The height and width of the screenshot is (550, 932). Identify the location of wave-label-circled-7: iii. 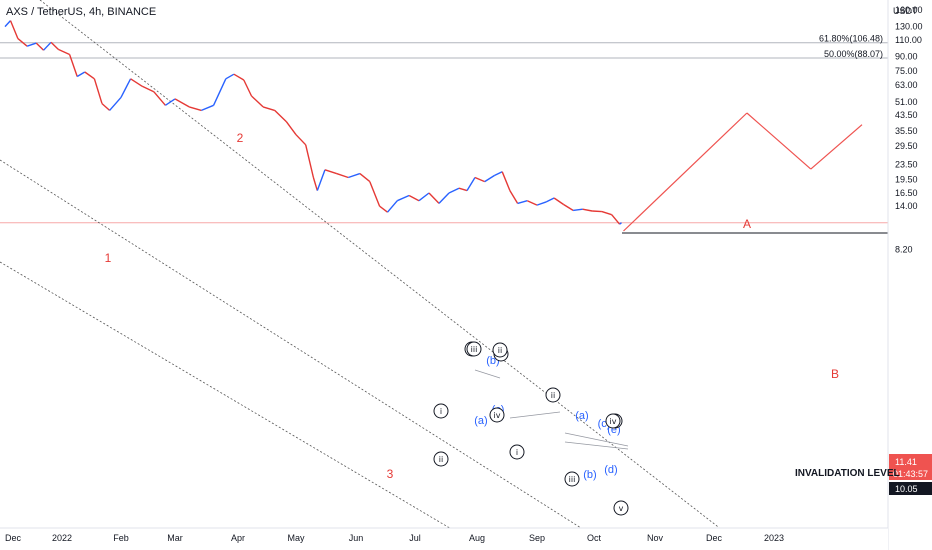
(572, 479).